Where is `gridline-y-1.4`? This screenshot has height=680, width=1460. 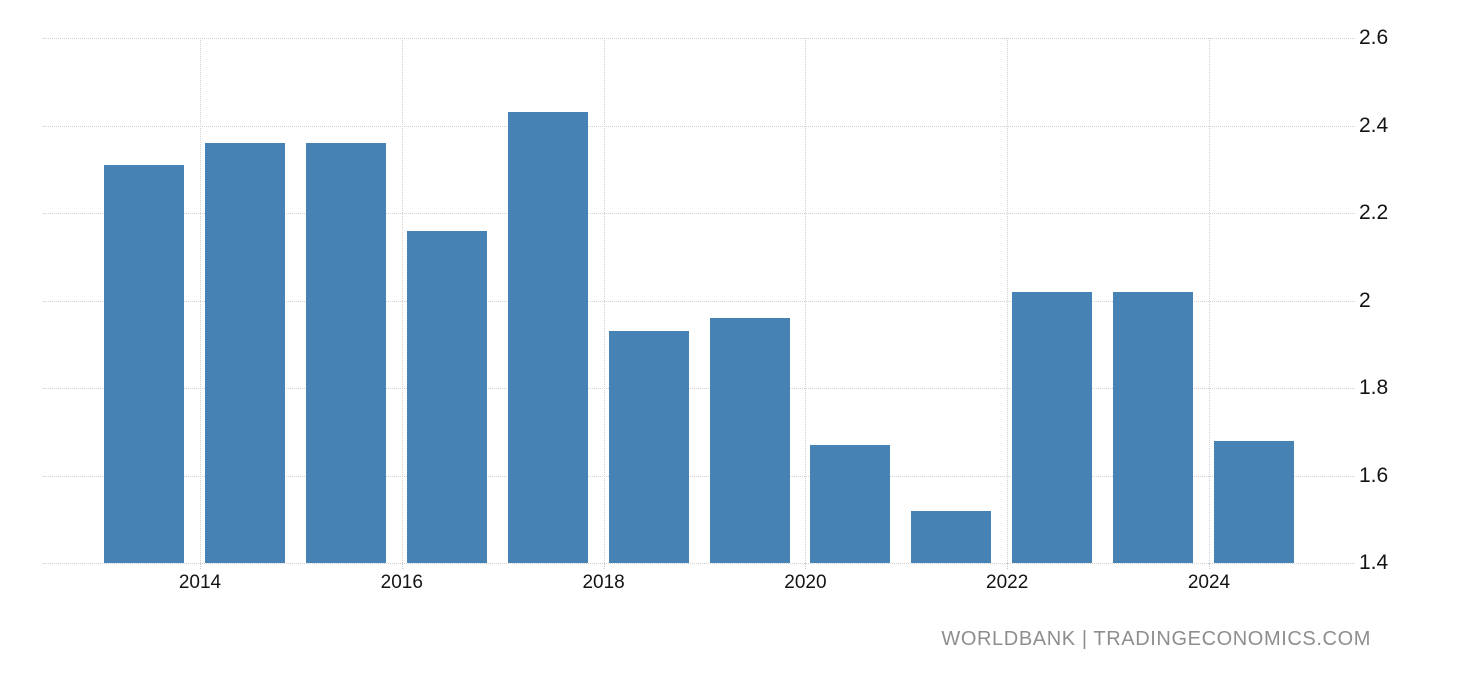
gridline-y-1.4 is located at coordinates (699, 563).